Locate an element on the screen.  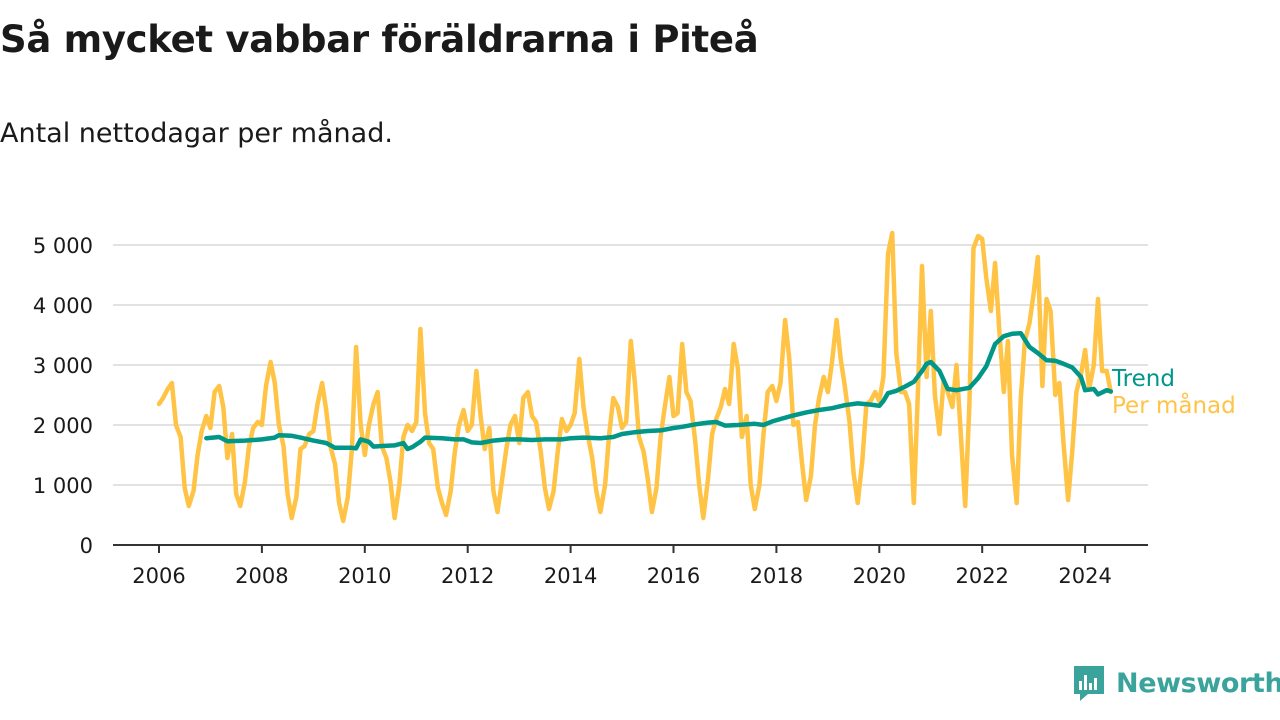
x-tick-label: 2008 is located at coordinates (261, 576).